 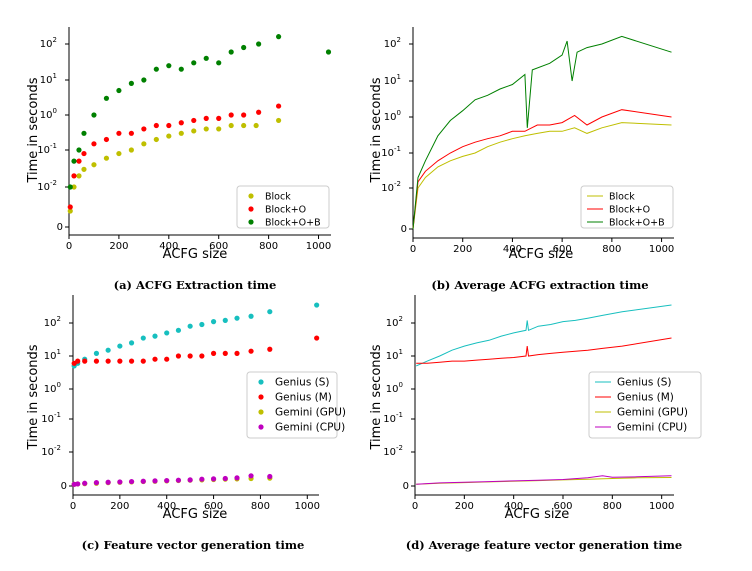 I want to click on xlabel-d: ACFG size, so click(x=537, y=514).